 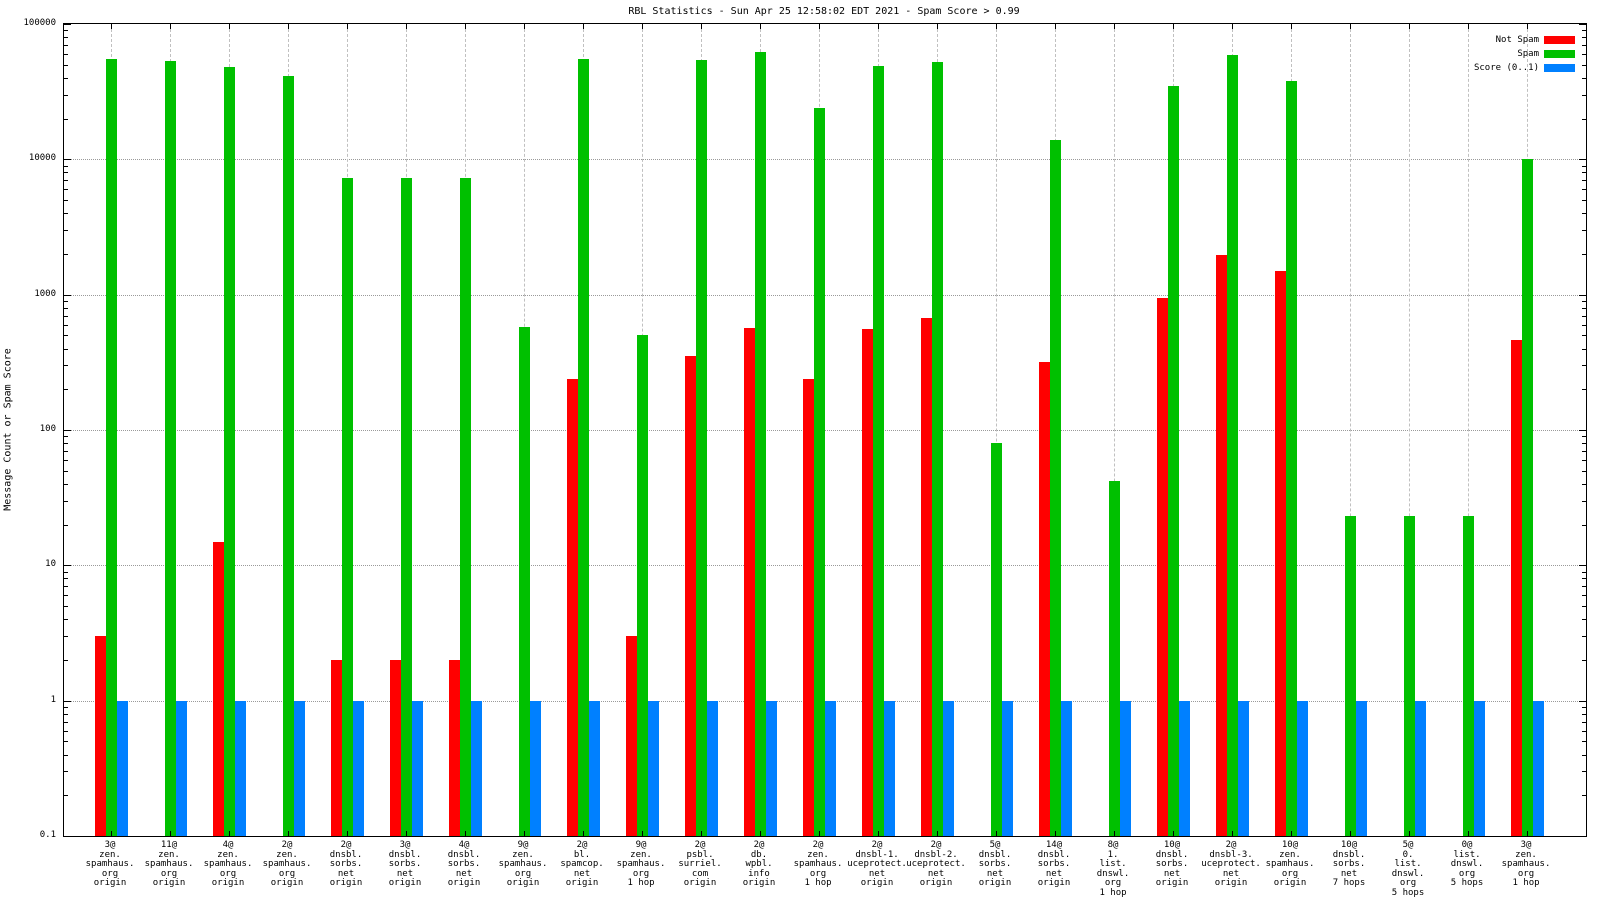 I want to click on x-category-label: 2@ dnsbl-3. uceprotect. net origin, so click(x=1231, y=864).